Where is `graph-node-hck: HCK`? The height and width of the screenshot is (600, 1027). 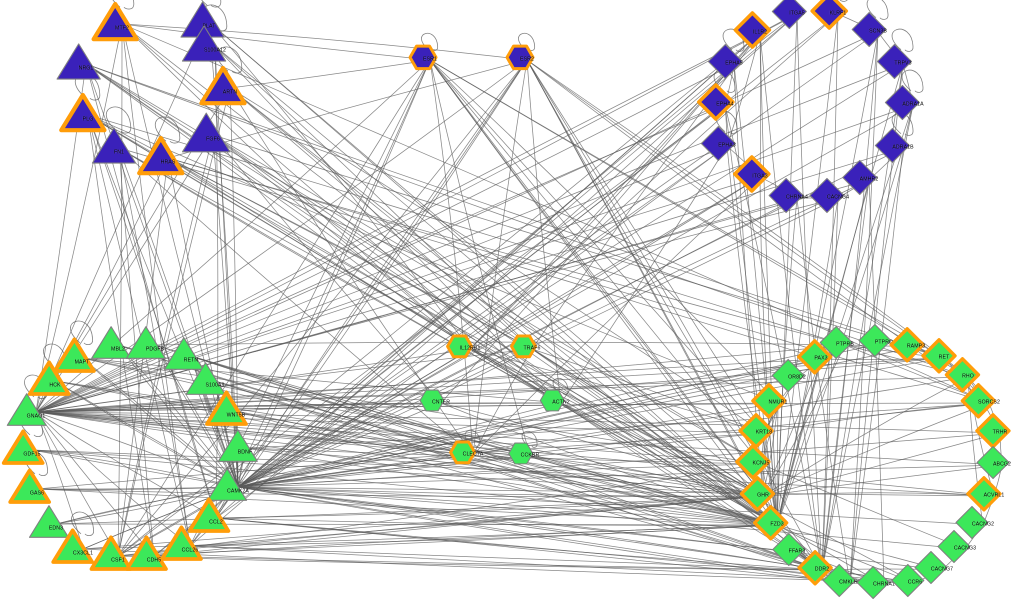 graph-node-hck: HCK is located at coordinates (49, 378).